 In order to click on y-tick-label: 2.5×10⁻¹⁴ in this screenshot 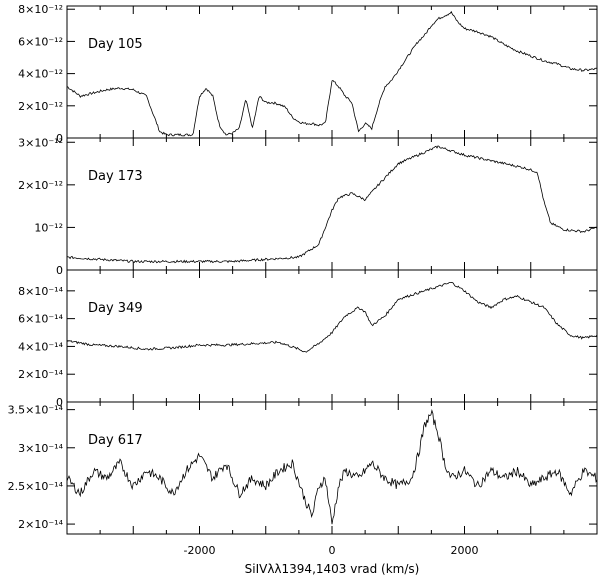, I will do `click(36, 486)`.